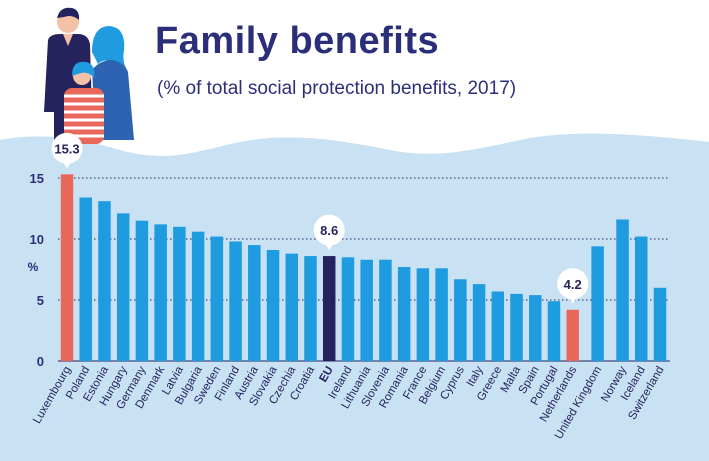 Image resolution: width=709 pixels, height=461 pixels. What do you see at coordinates (404, 314) in the screenshot?
I see `bar-romania` at bounding box center [404, 314].